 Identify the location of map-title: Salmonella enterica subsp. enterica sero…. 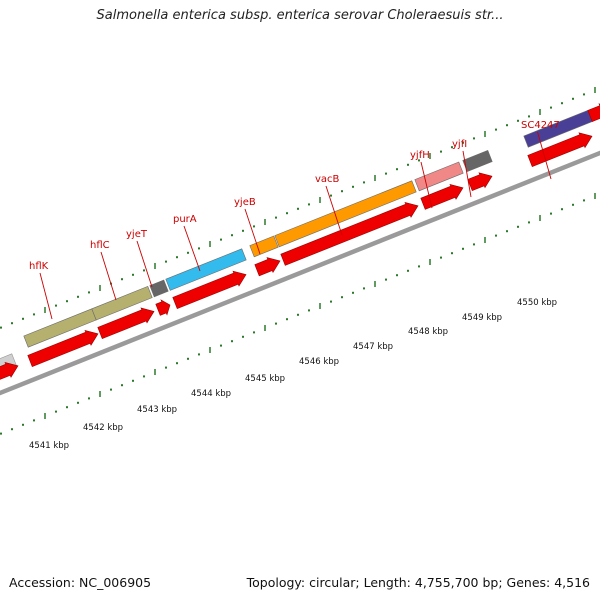
(300, 15).